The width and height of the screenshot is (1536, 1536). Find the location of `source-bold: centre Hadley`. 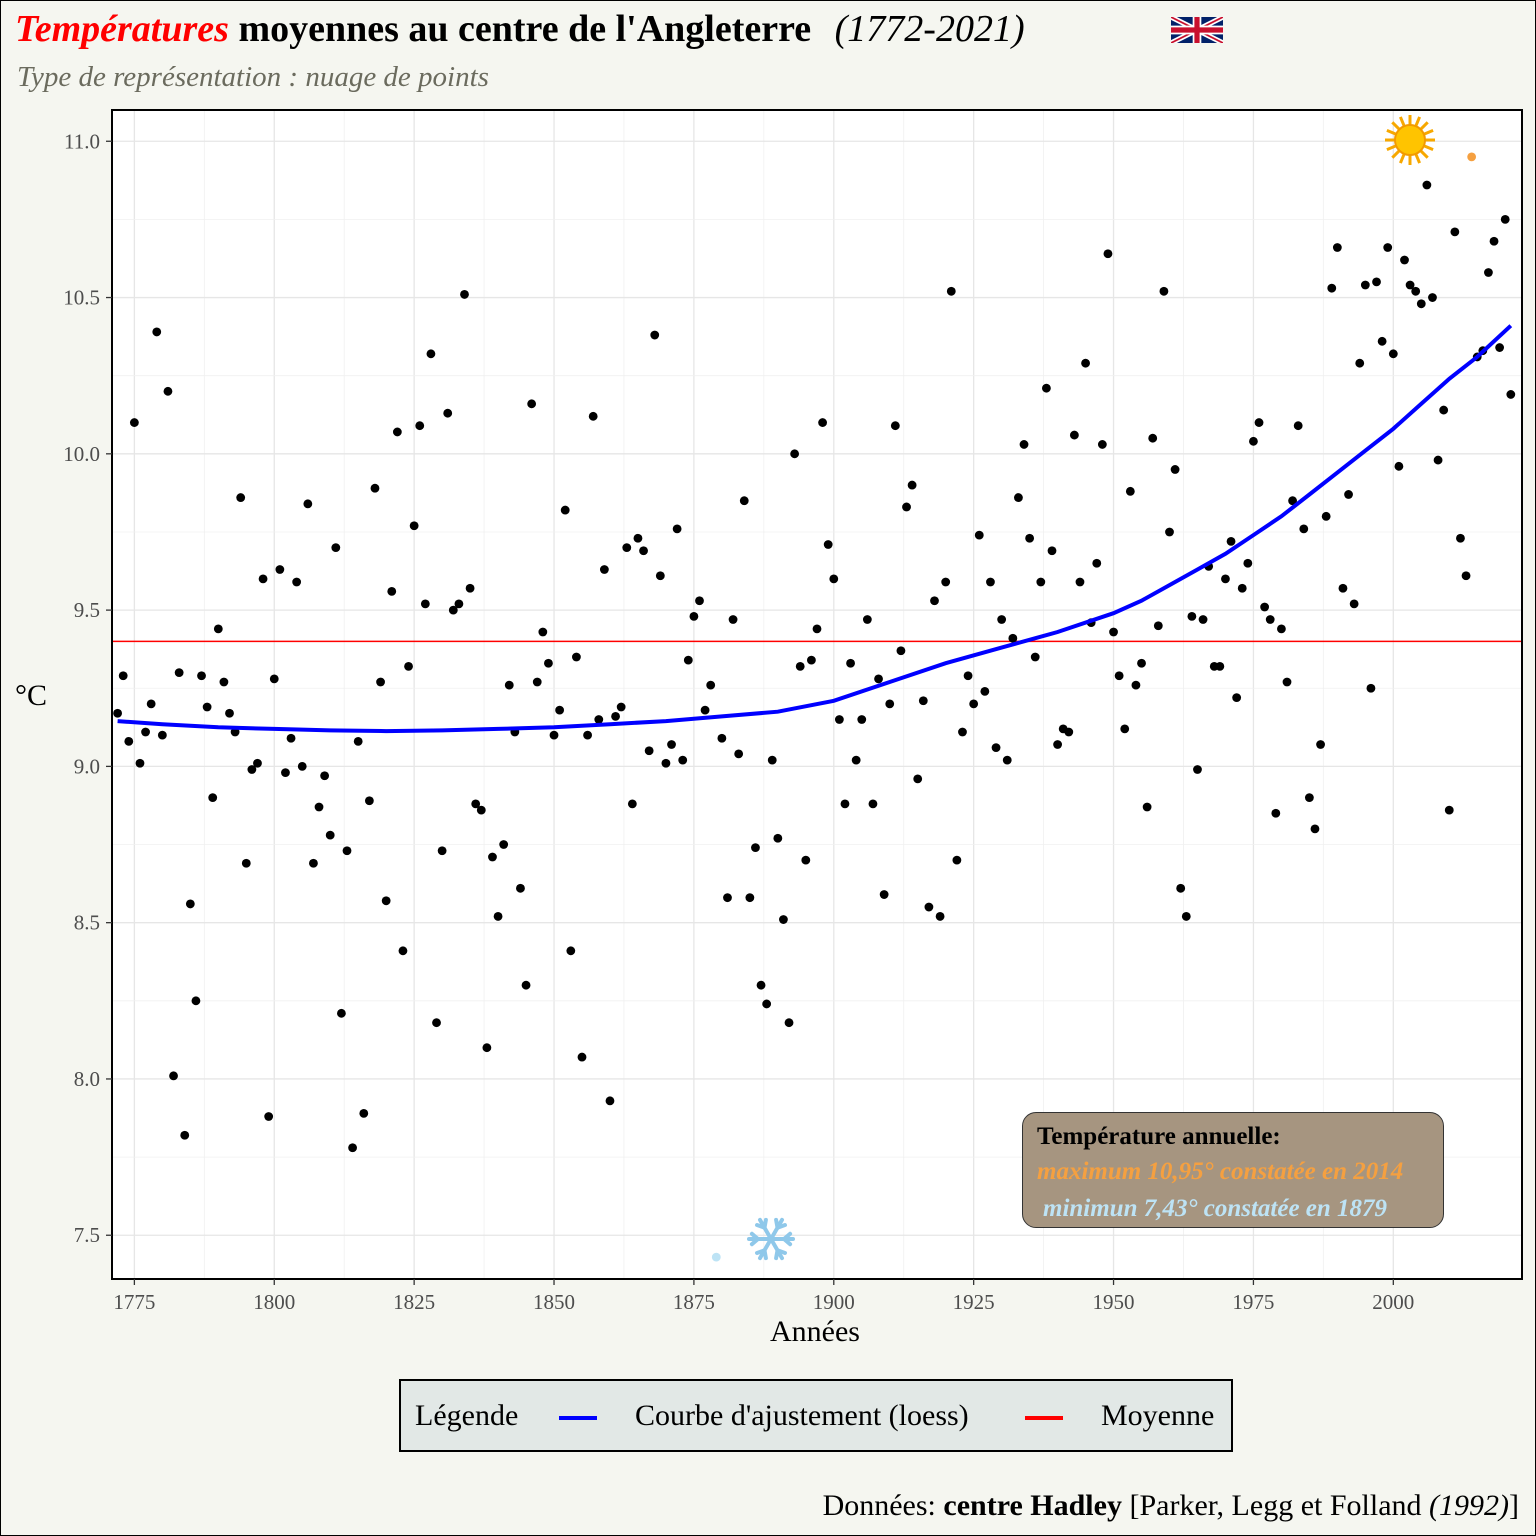

source-bold: centre Hadley is located at coordinates (1032, 1505).